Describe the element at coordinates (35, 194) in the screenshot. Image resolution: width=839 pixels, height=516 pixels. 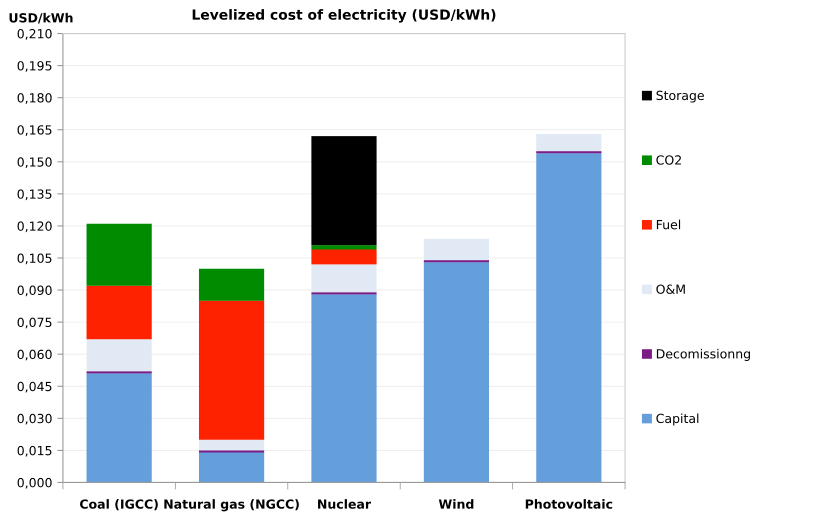
I see `y-tick-label: 0,135` at that location.